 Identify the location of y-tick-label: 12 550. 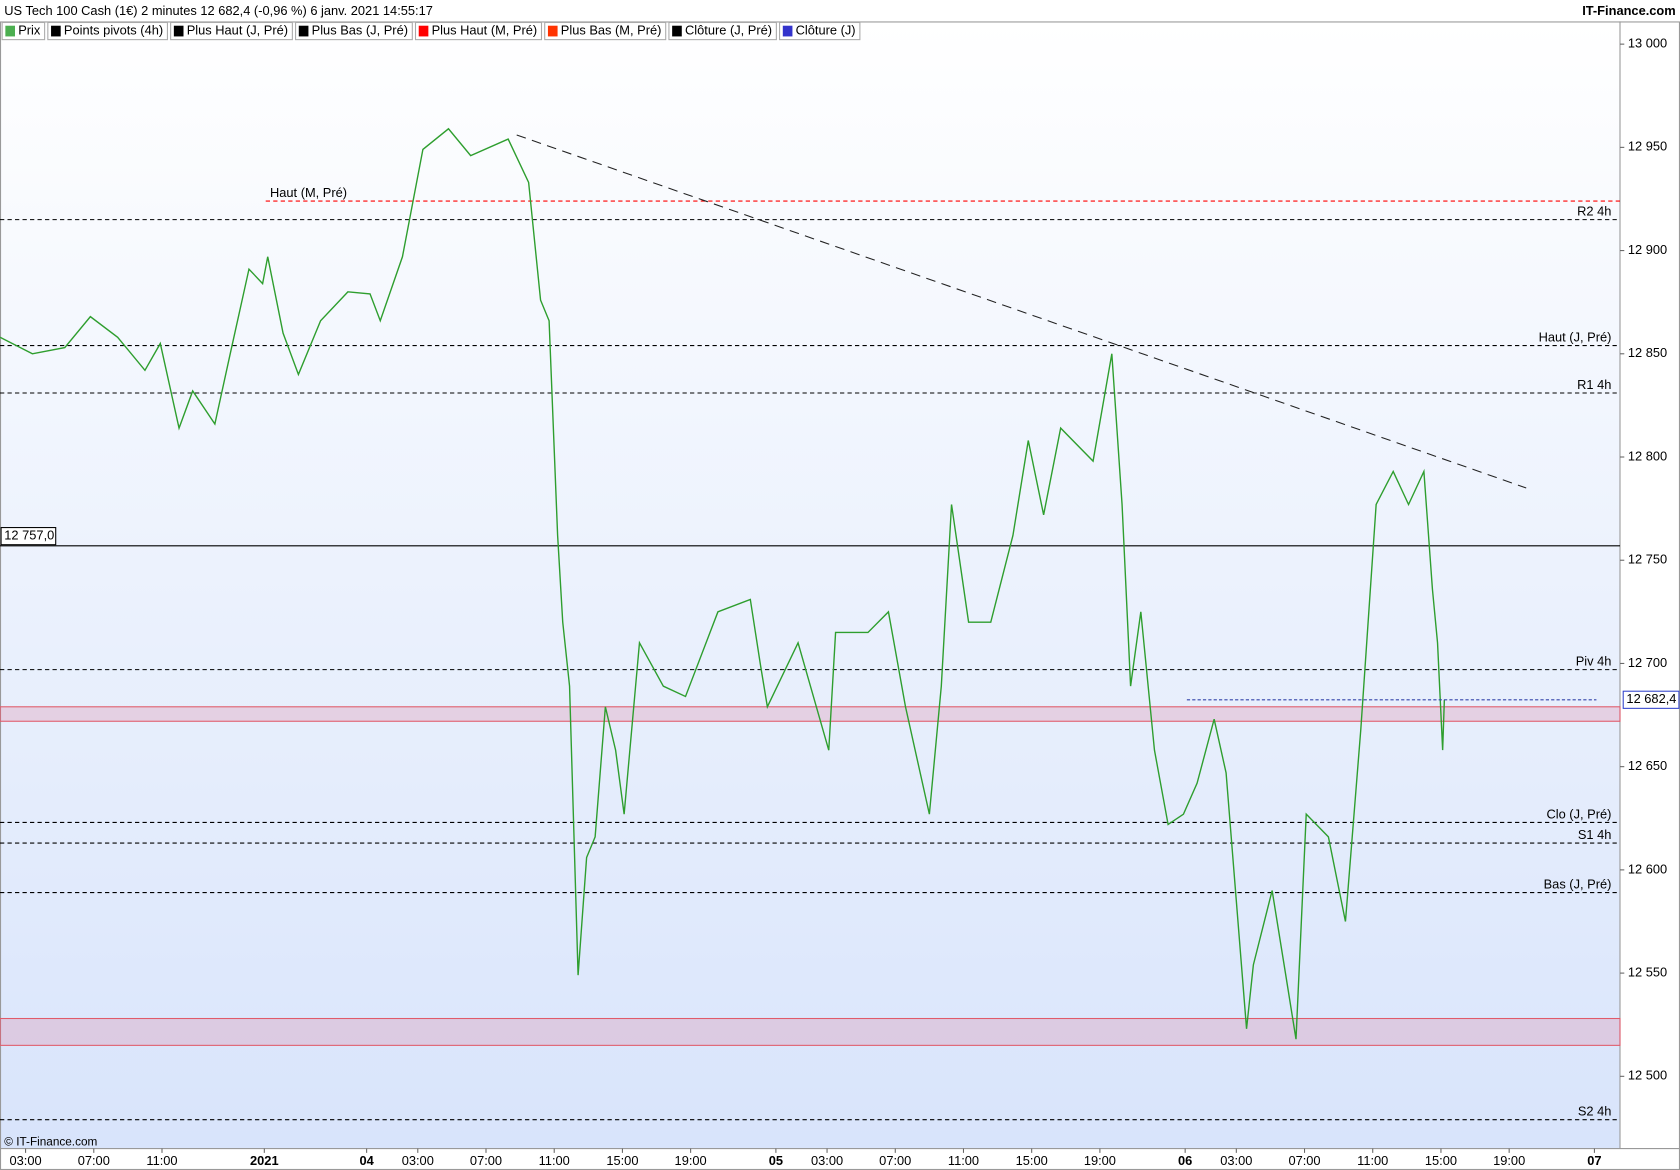
(1647, 971).